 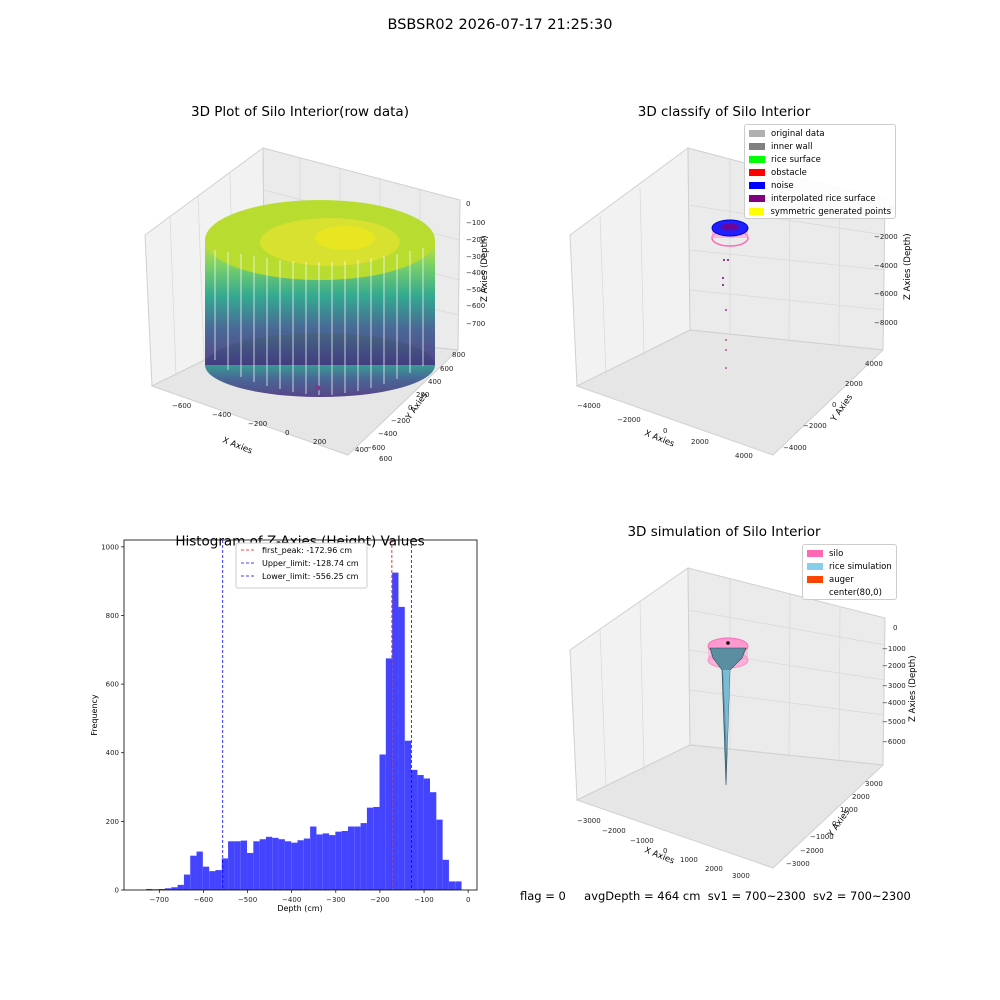 I want to click on simulation-legend-label: auger, so click(x=841, y=579).